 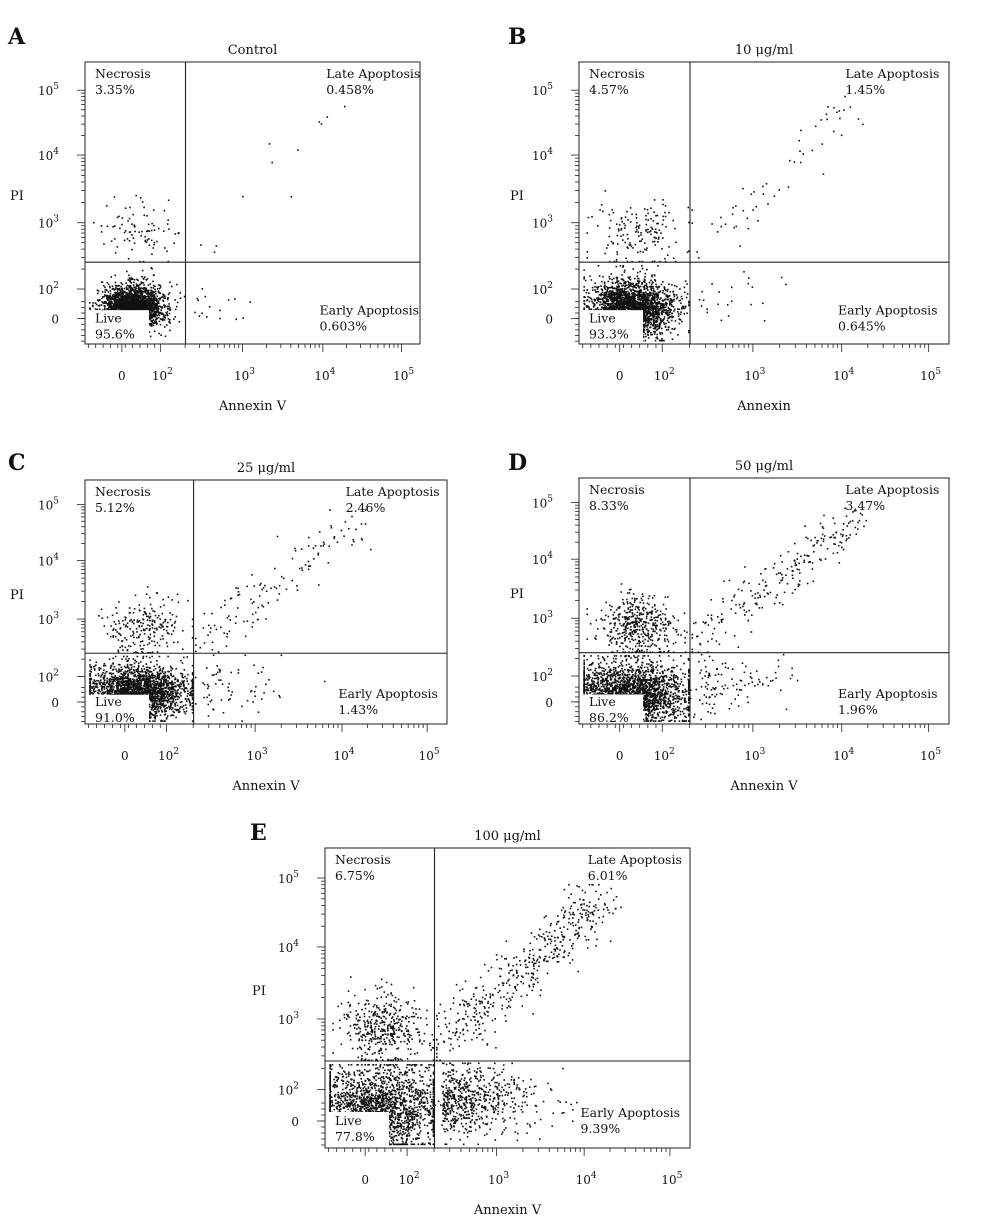 I want to click on panel-title: Control, so click(x=253, y=50).